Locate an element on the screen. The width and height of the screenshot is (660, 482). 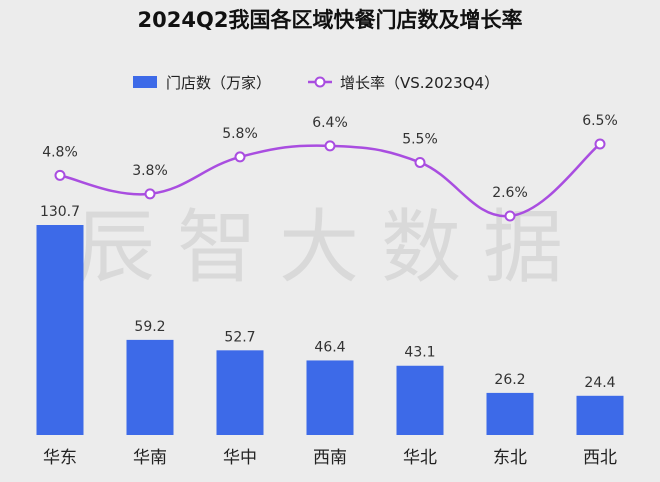
bar-label: 24.4 is located at coordinates (599, 383).